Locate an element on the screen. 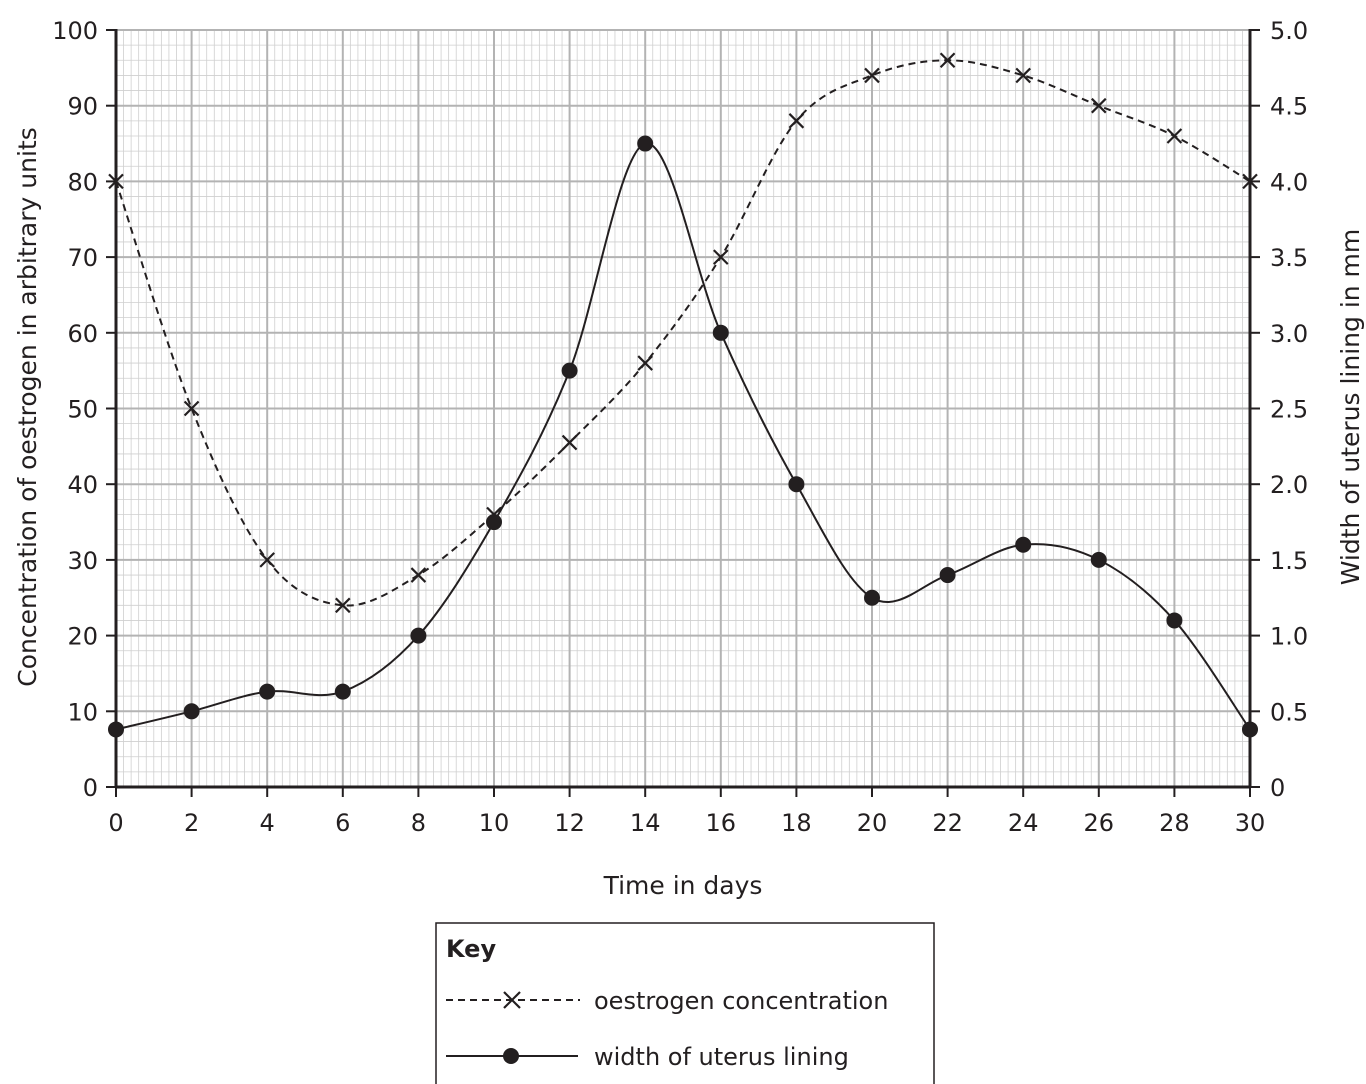  legend-item-uterus: width of uterus lining is located at coordinates (647, 1057).